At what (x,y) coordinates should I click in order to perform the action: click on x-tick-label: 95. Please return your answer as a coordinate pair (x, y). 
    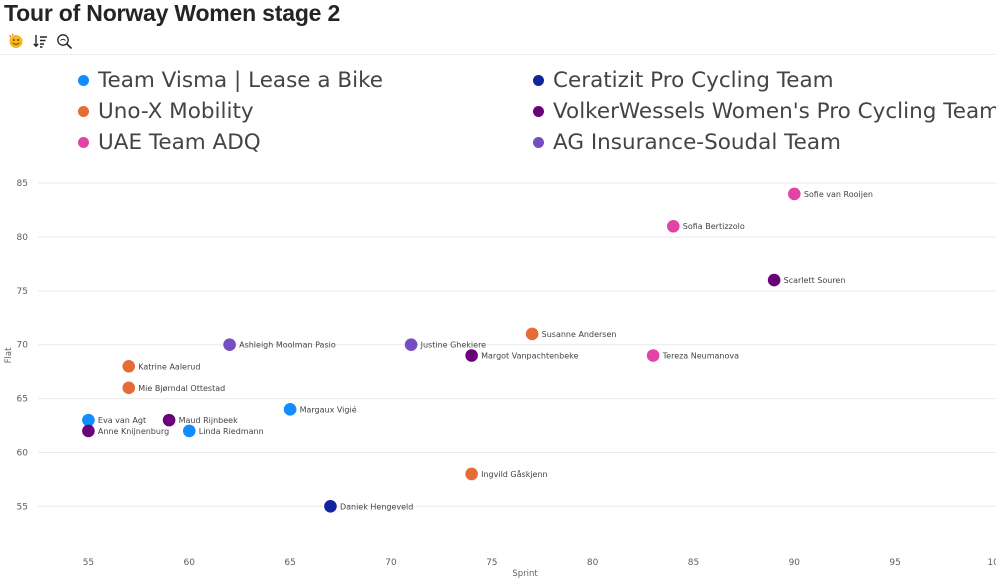
    Looking at the image, I should click on (894, 563).